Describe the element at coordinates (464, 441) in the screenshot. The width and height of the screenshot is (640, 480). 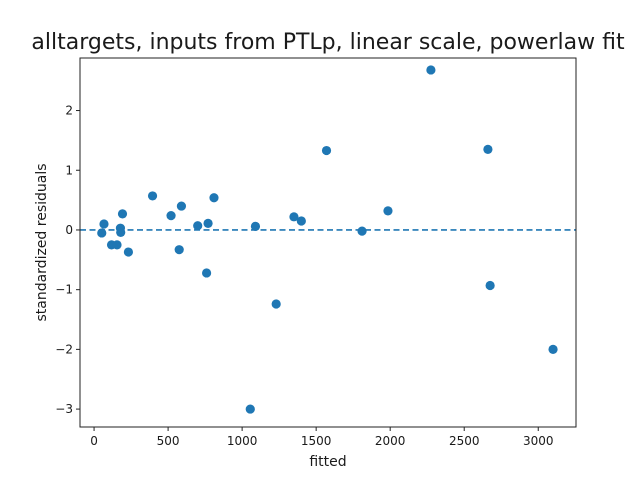
I see `x-tick-label: 2500` at that location.